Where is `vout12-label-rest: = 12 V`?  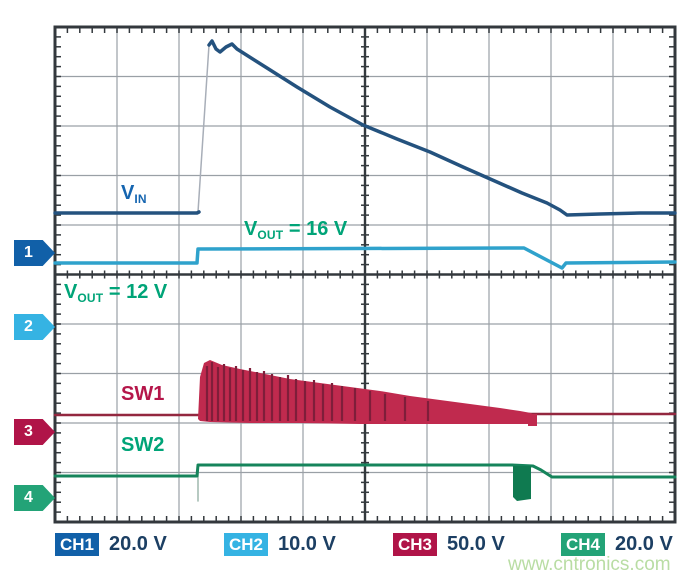 vout12-label-rest: = 12 V is located at coordinates (135, 292).